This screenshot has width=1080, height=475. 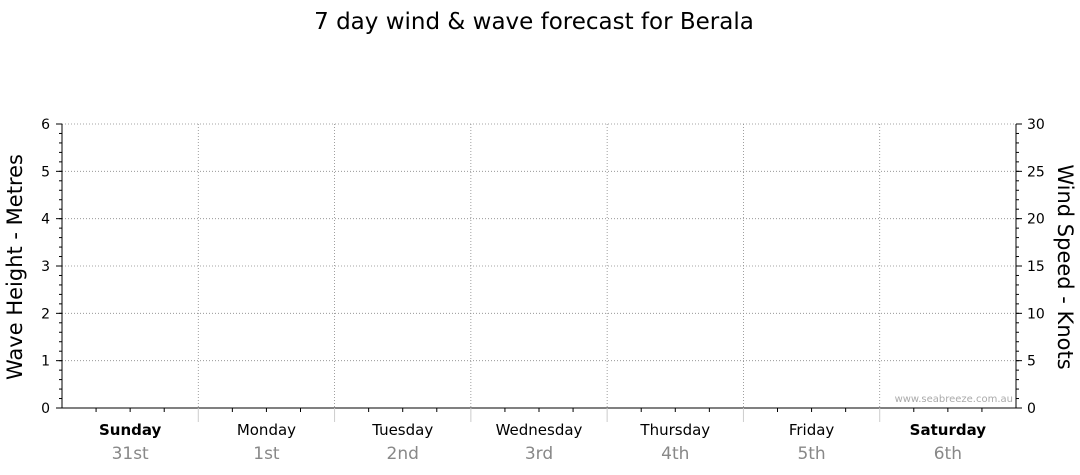 What do you see at coordinates (539, 454) in the screenshot?
I see `day-date: 3rd` at bounding box center [539, 454].